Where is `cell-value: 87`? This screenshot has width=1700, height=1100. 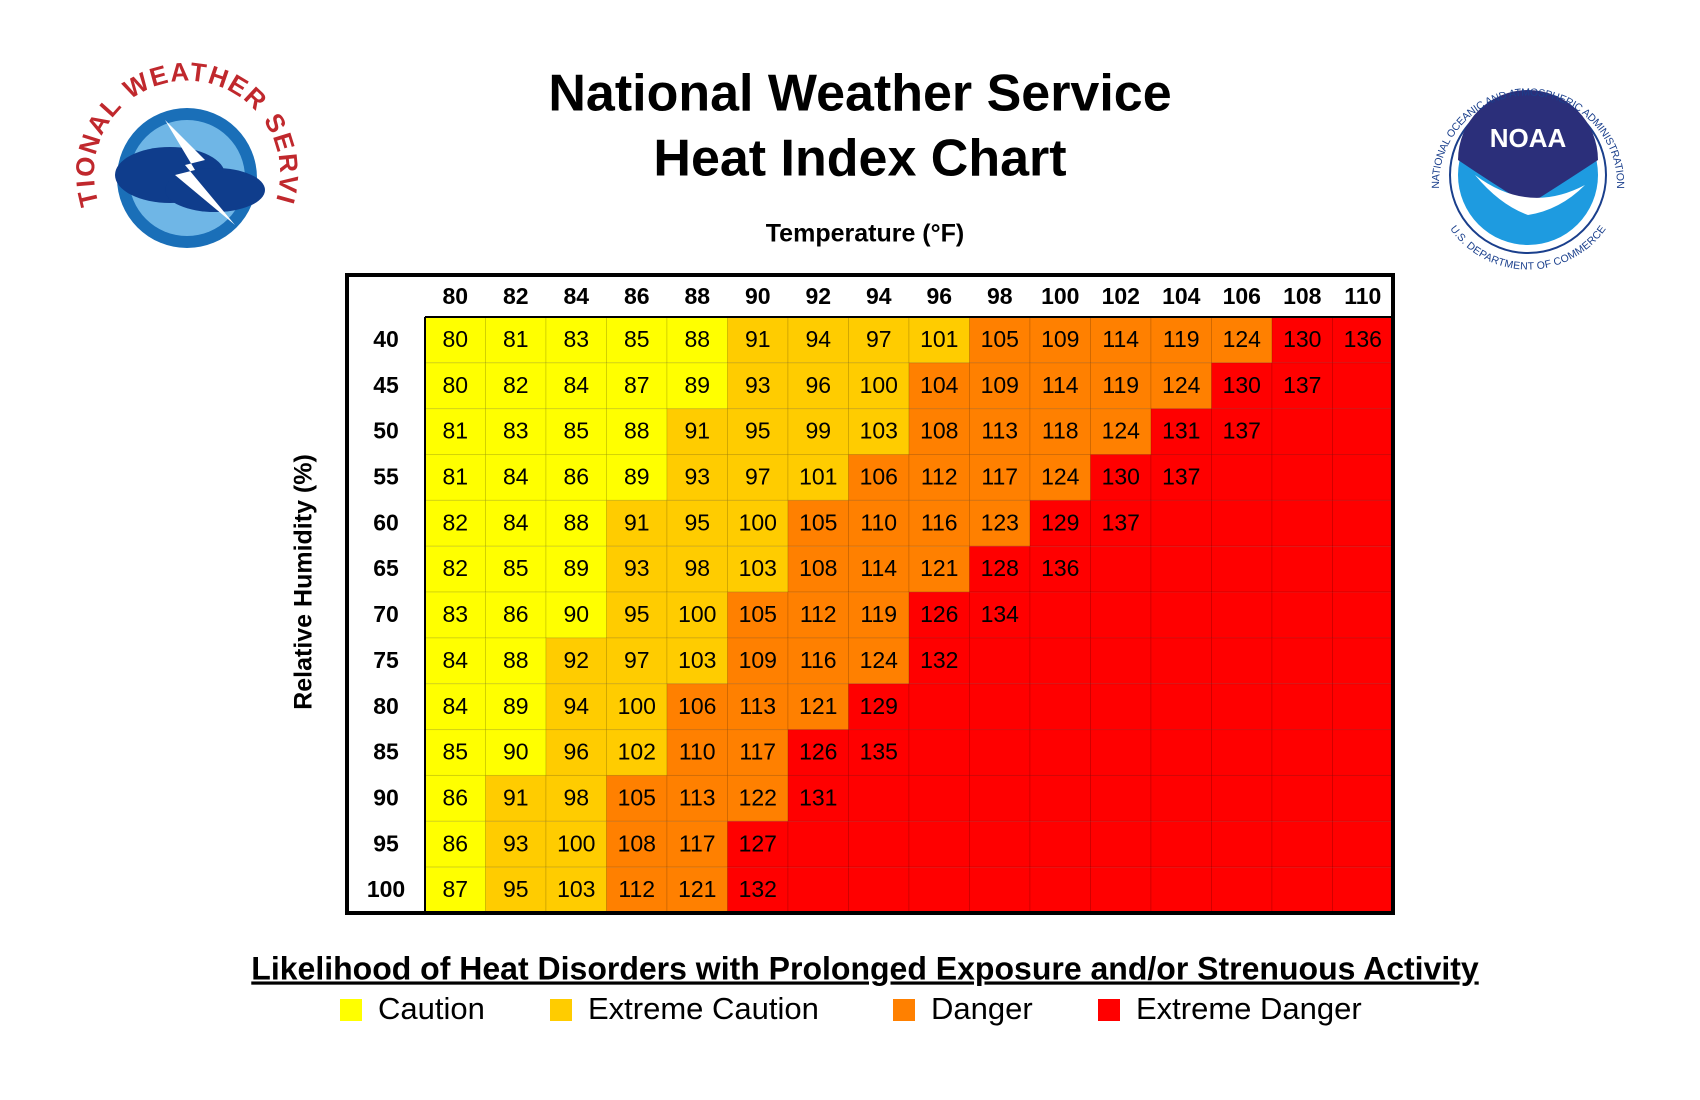
cell-value: 87 is located at coordinates (637, 385).